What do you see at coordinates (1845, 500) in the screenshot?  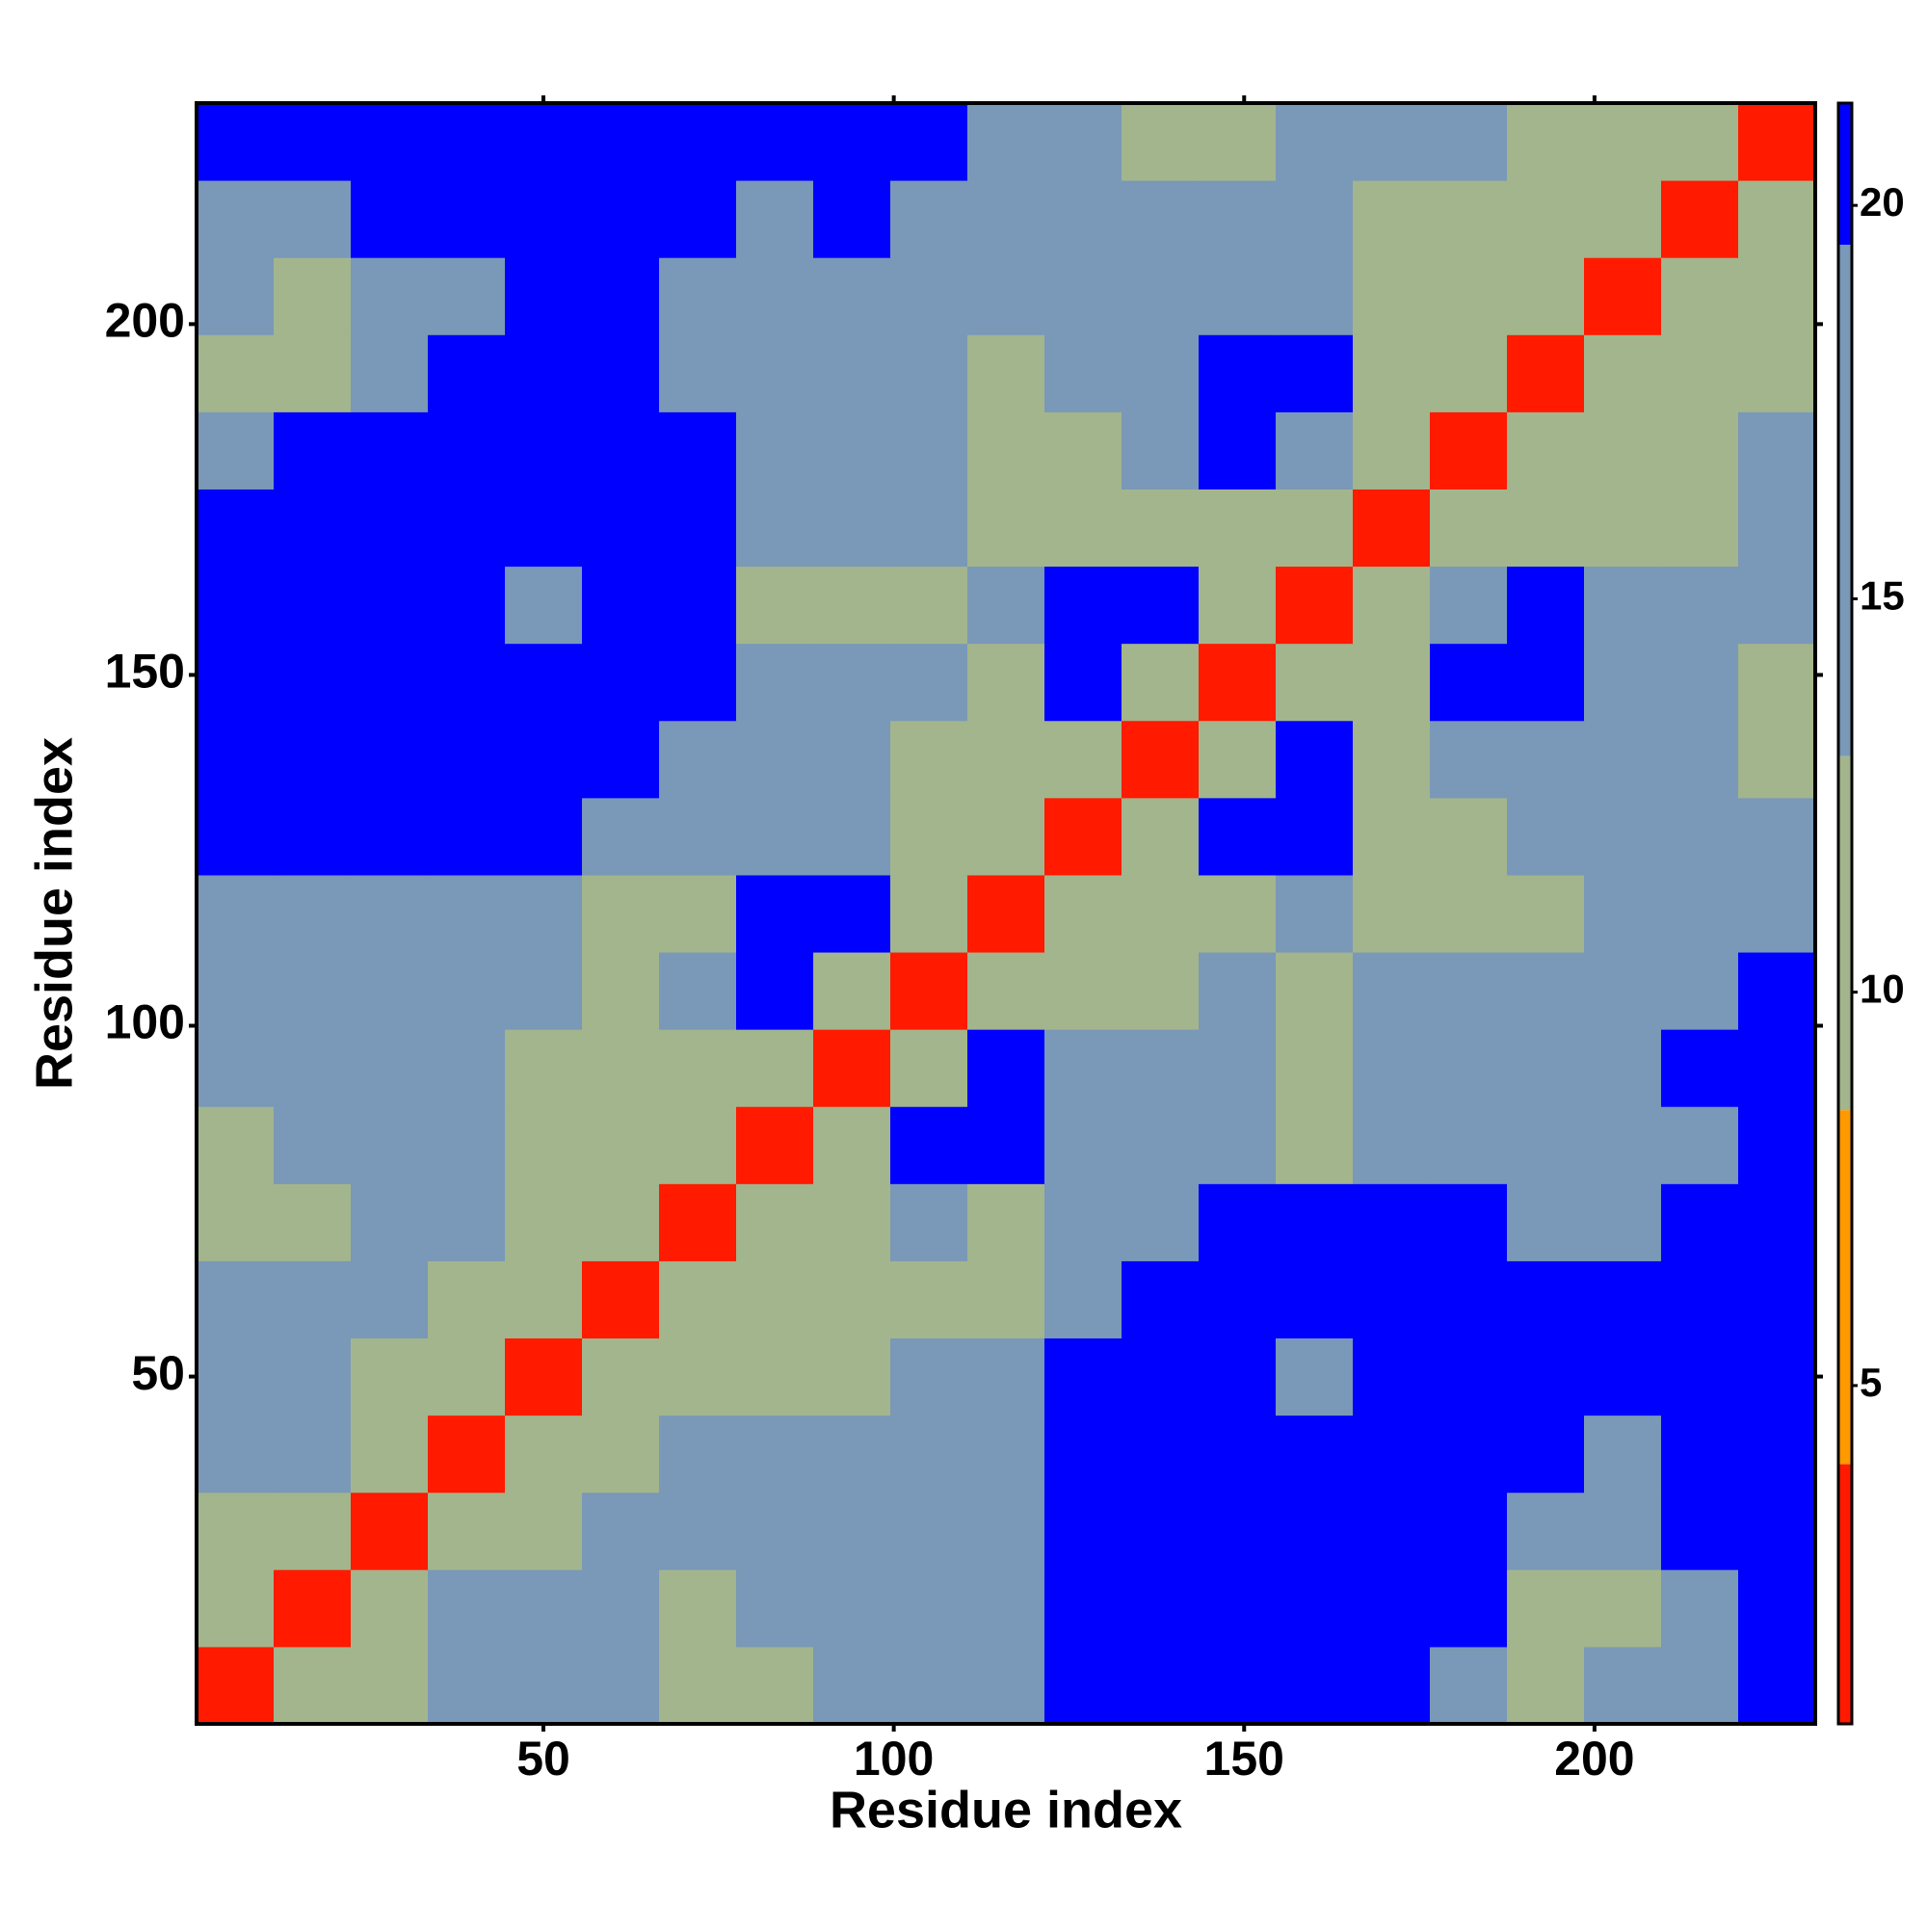 I see `colorbar-band` at bounding box center [1845, 500].